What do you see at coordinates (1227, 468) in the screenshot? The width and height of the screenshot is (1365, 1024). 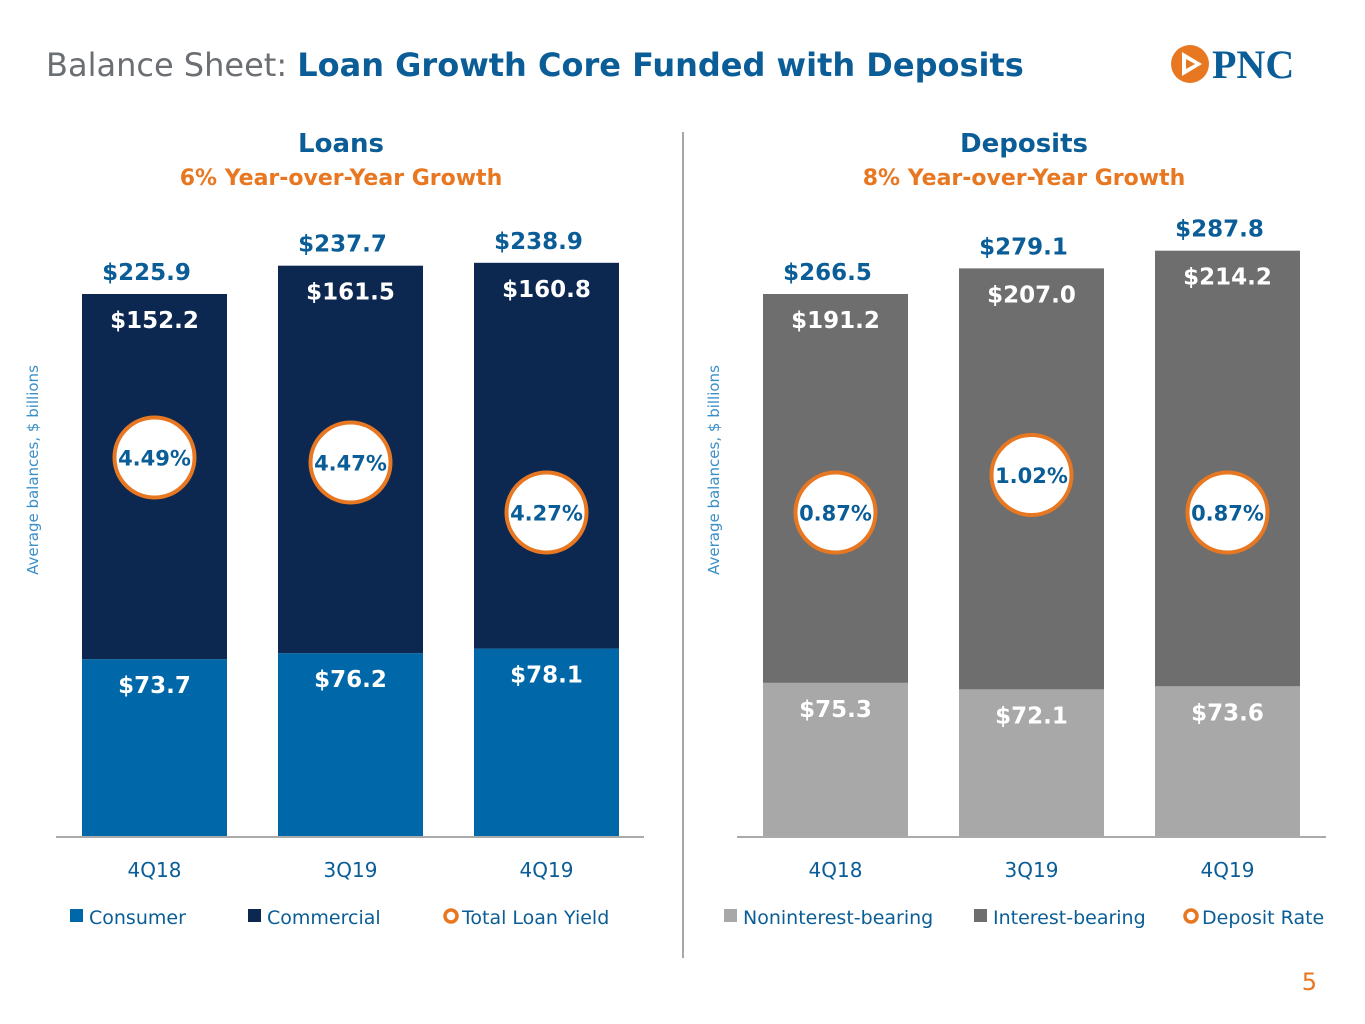 I see `bar-interest-bearing-4q19` at bounding box center [1227, 468].